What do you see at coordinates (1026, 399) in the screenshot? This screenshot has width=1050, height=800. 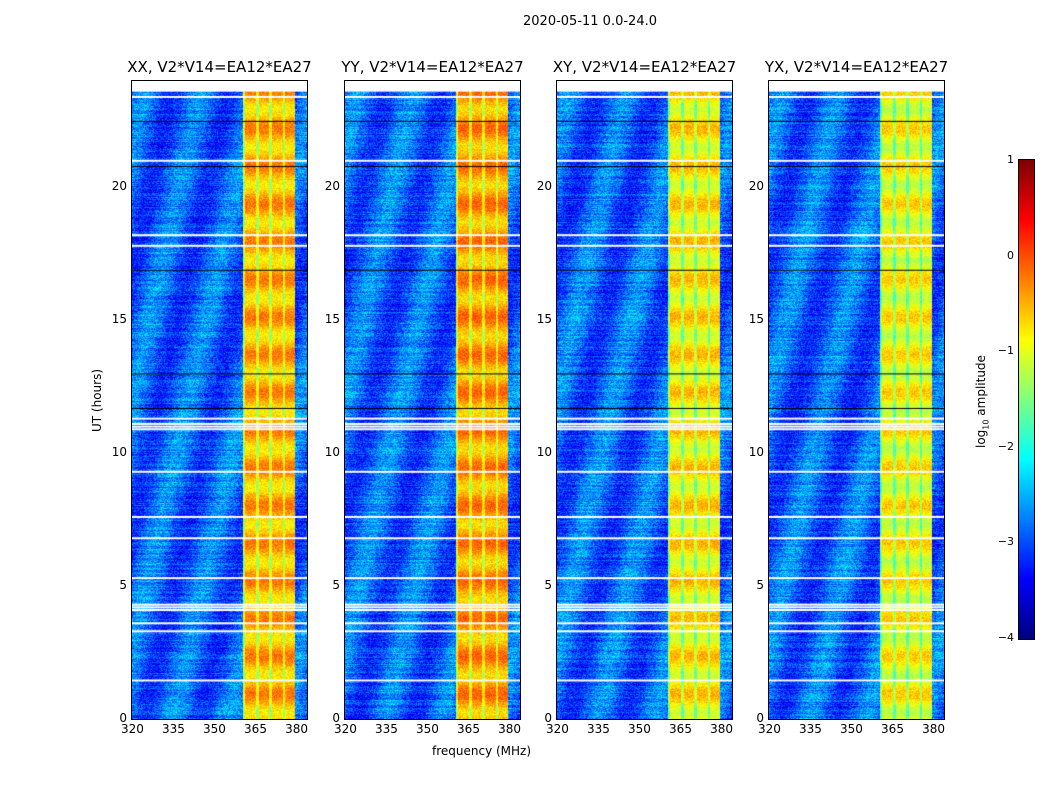 I see `colorbar` at bounding box center [1026, 399].